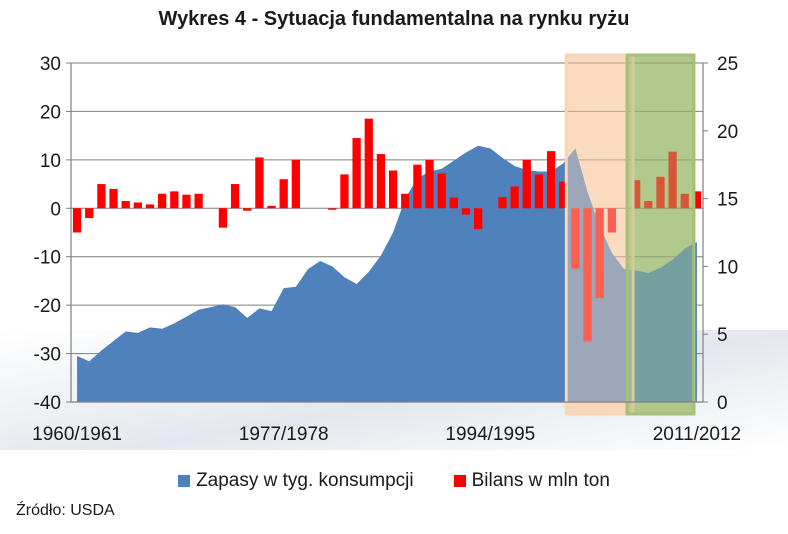 This screenshot has height=534, width=788. What do you see at coordinates (77, 434) in the screenshot?
I see `x-tick-label: 1960/1961` at bounding box center [77, 434].